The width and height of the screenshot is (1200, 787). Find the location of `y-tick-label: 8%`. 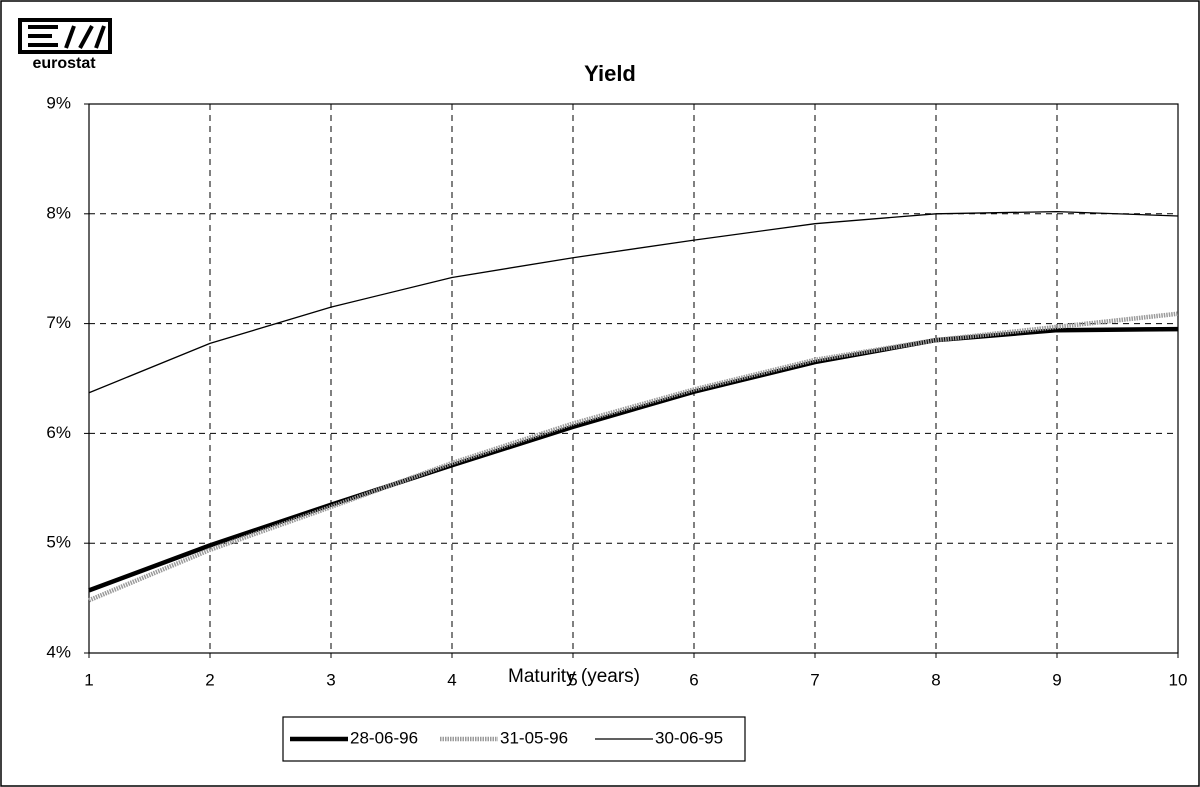

y-tick-label: 8% is located at coordinates (58, 212).